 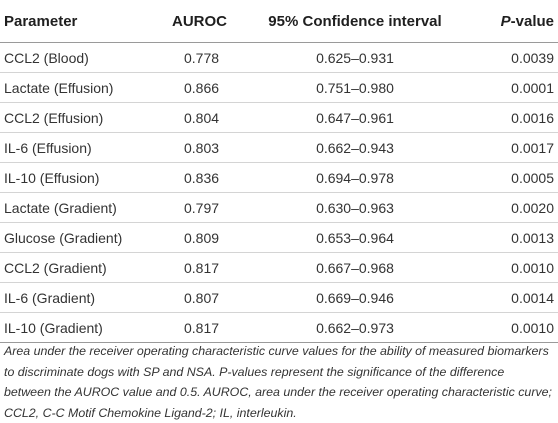 I want to click on table-row: IL-10 (Effusion) 0.836 0.694–0.978 0.0005, so click(x=279, y=177).